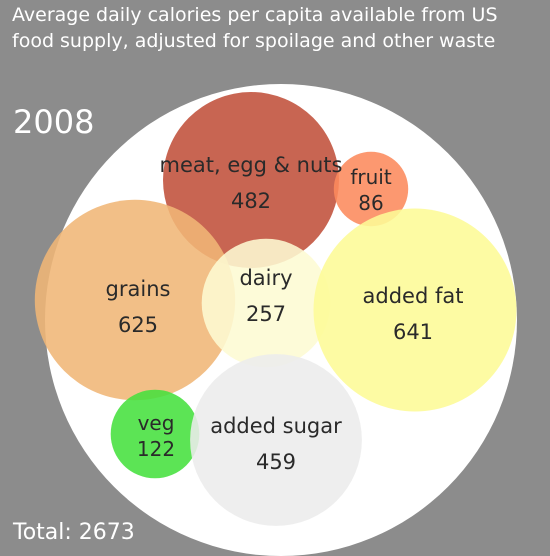  I want to click on bubble-fruit, so click(371, 189).